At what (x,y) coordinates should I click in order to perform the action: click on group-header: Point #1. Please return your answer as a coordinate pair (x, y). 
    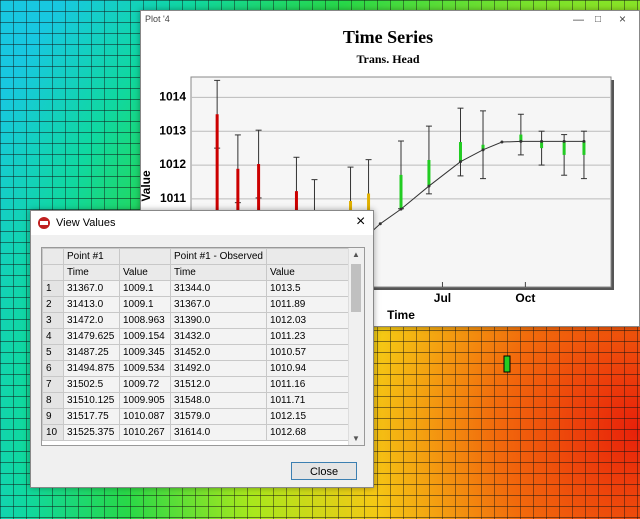
    Looking at the image, I should click on (91, 256).